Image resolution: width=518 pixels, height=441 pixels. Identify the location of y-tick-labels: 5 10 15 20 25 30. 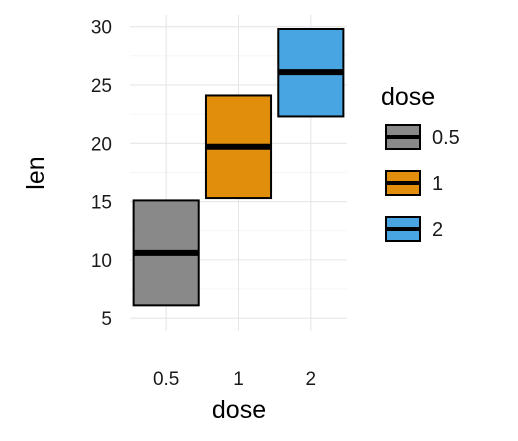
(101, 174).